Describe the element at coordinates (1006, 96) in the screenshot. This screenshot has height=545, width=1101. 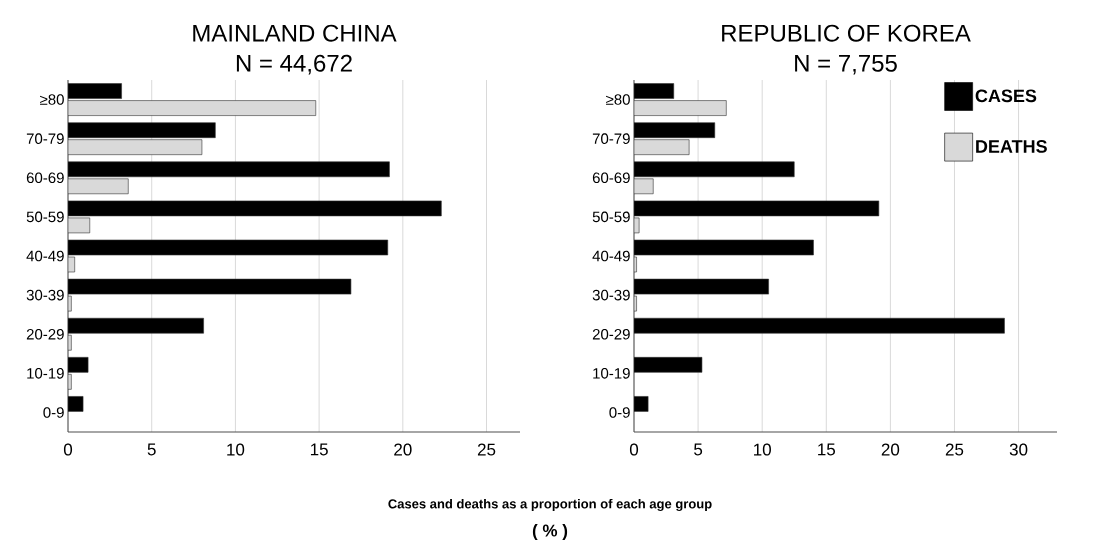
I see `legend-label: CASES` at that location.